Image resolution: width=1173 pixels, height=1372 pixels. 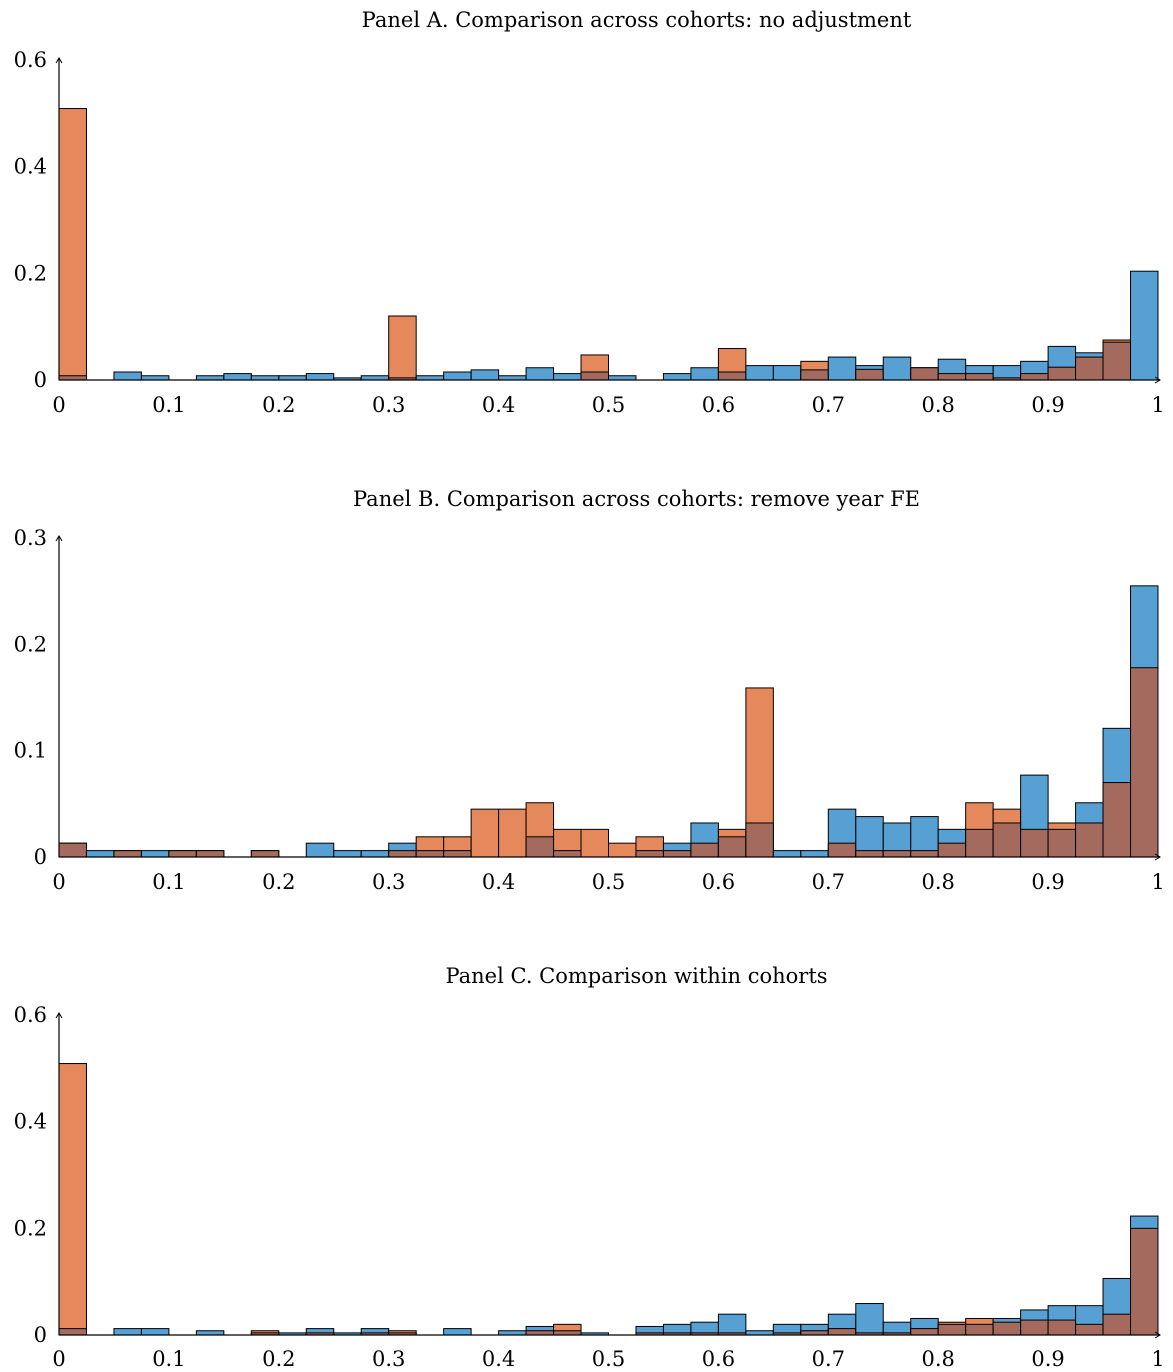 I want to click on x-tick-label: 0.2, so click(x=278, y=1359).